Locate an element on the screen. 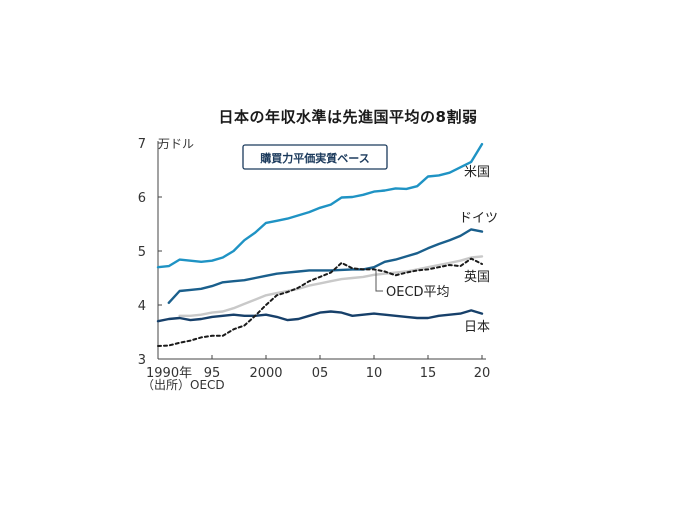  basis-note-box: 購買力平価実質ベース is located at coordinates (315, 157).